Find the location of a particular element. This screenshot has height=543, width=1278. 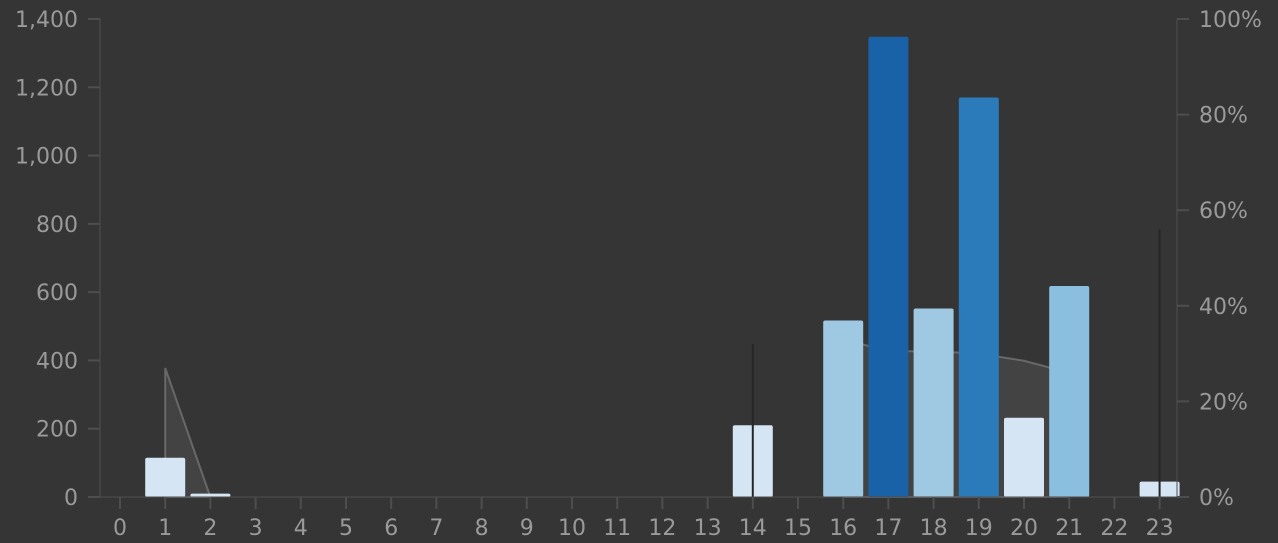

left-y-tick-label: 0 is located at coordinates (71, 498).